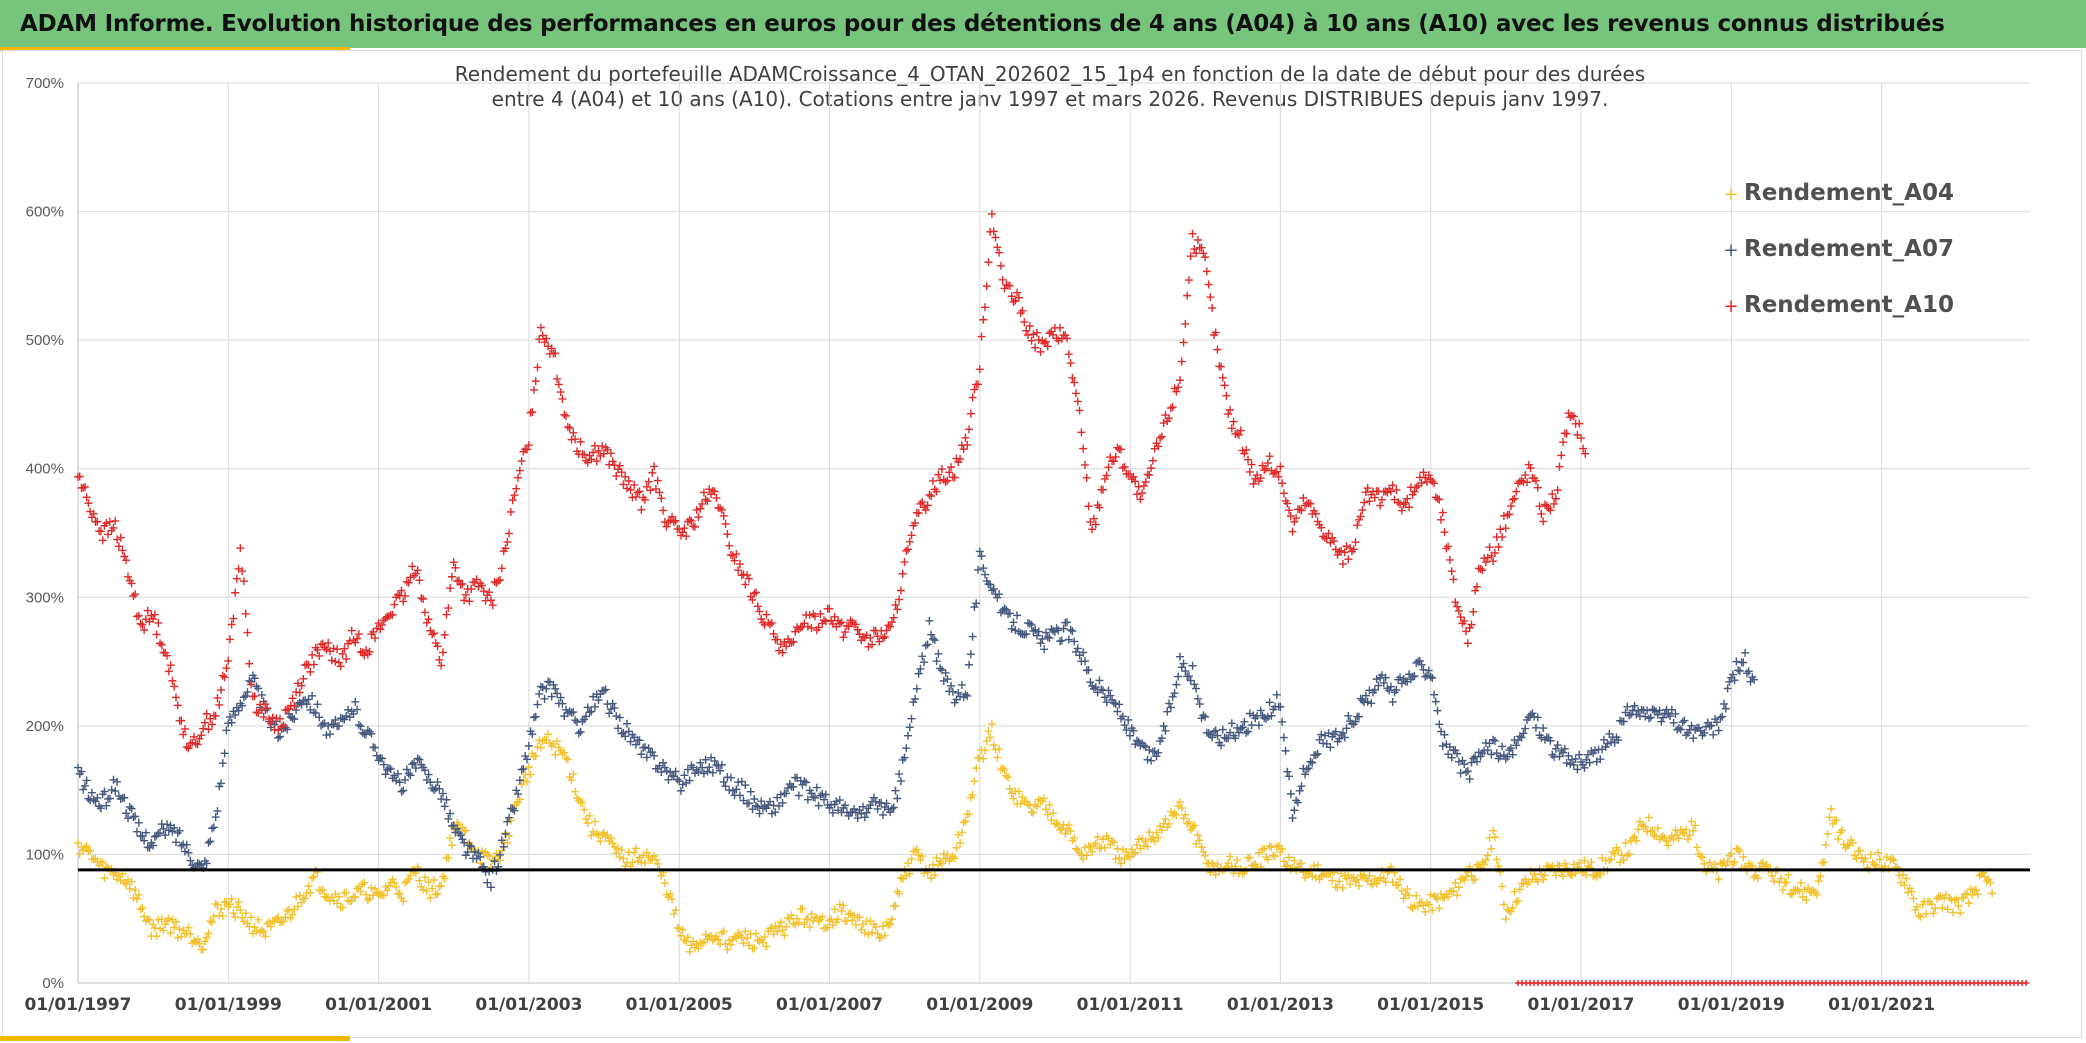 Image resolution: width=2086 pixels, height=1043 pixels. Describe the element at coordinates (175, 1038) in the screenshot. I see `accent-bar-bottom` at that location.